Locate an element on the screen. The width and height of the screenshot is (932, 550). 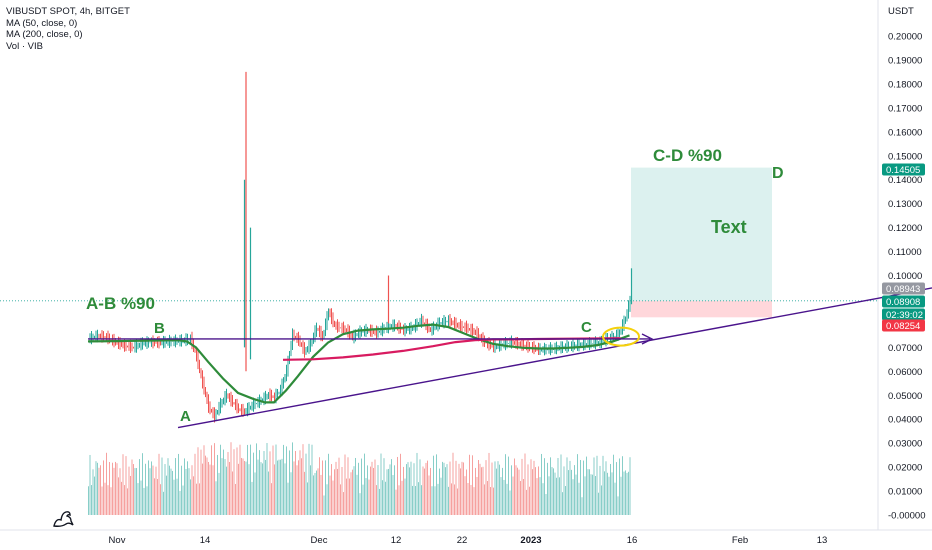
annotation-label: B is located at coordinates (159, 328).